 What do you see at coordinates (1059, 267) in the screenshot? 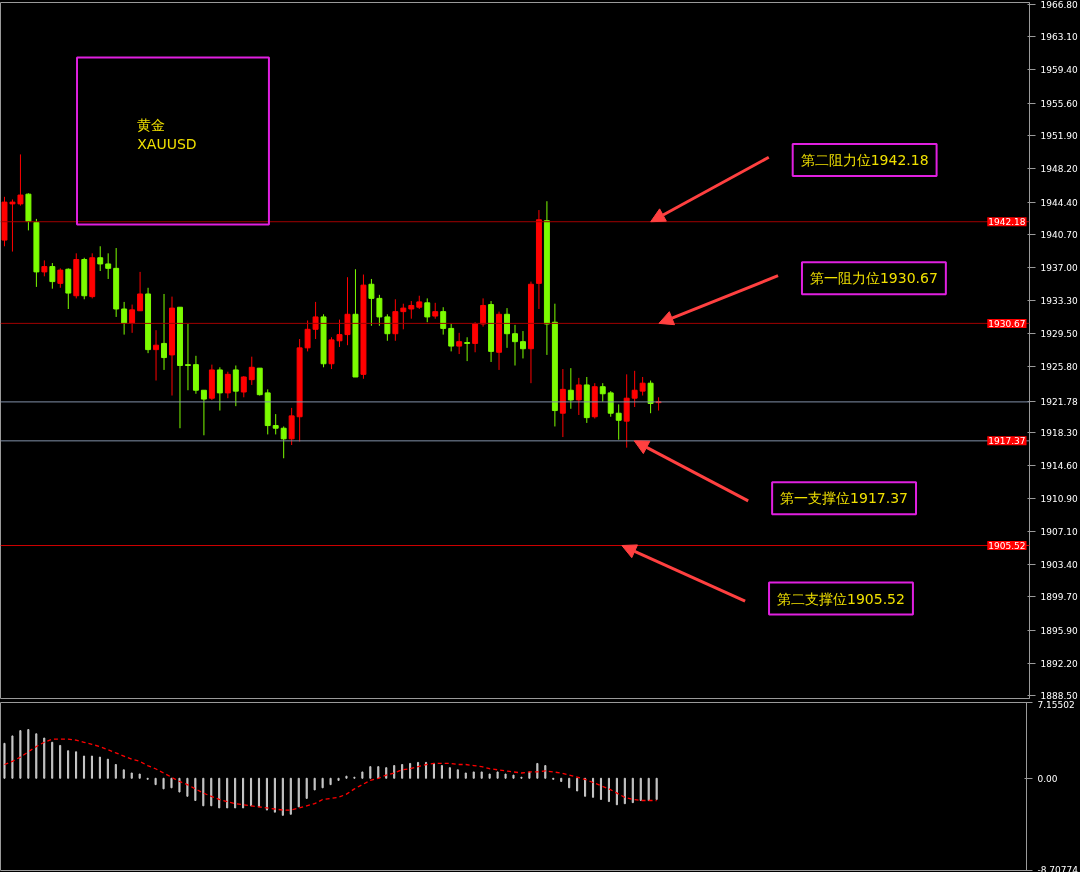
I see `y-tick-label: 1937.00` at bounding box center [1059, 267].